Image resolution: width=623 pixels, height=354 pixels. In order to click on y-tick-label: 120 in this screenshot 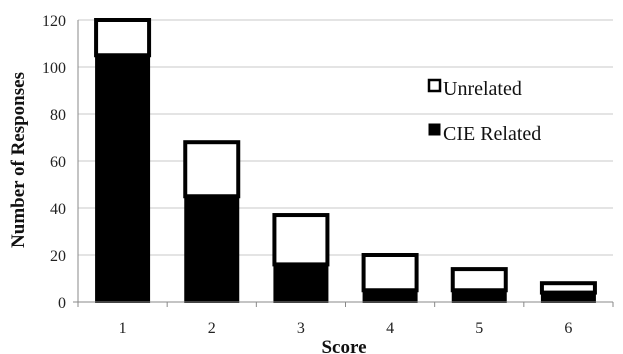, I will do `click(54, 21)`.